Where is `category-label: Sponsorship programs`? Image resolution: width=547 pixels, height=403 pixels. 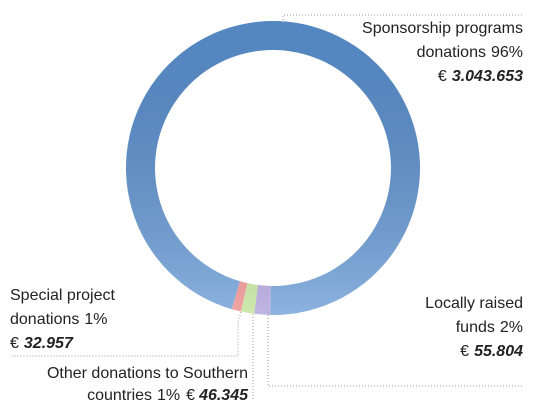
category-label: Sponsorship programs is located at coordinates (442, 28).